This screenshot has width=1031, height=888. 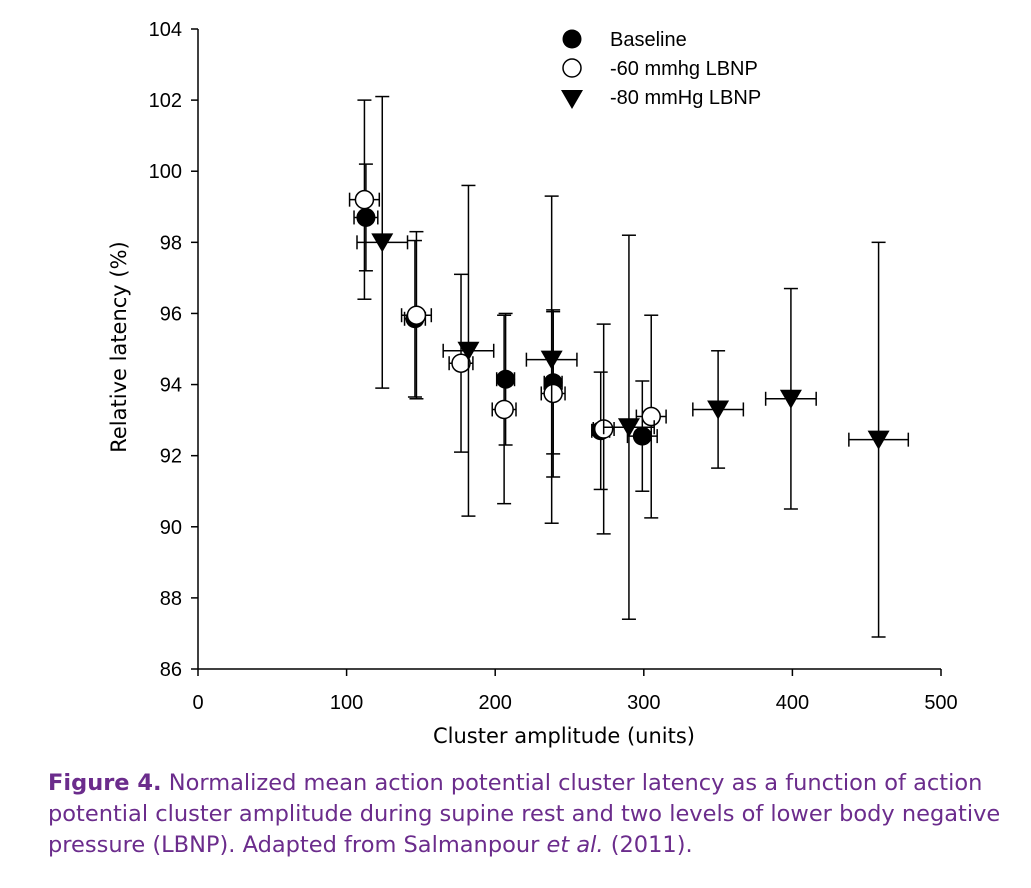 What do you see at coordinates (564, 736) in the screenshot?
I see `x-axis-title: Cluster amplitude (units)` at bounding box center [564, 736].